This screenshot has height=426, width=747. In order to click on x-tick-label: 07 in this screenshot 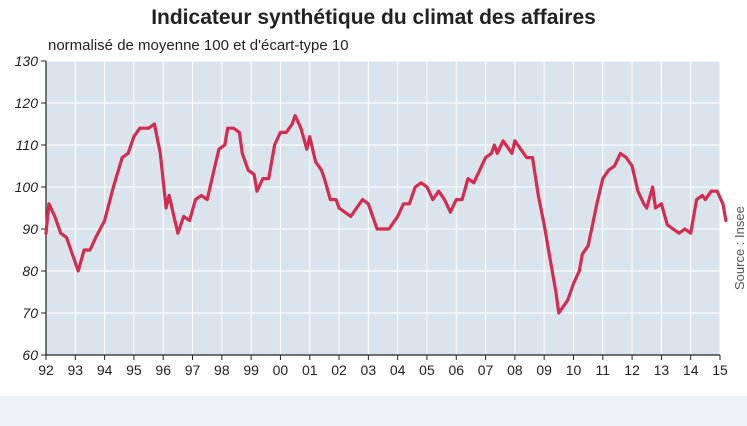, I will do `click(486, 370)`.